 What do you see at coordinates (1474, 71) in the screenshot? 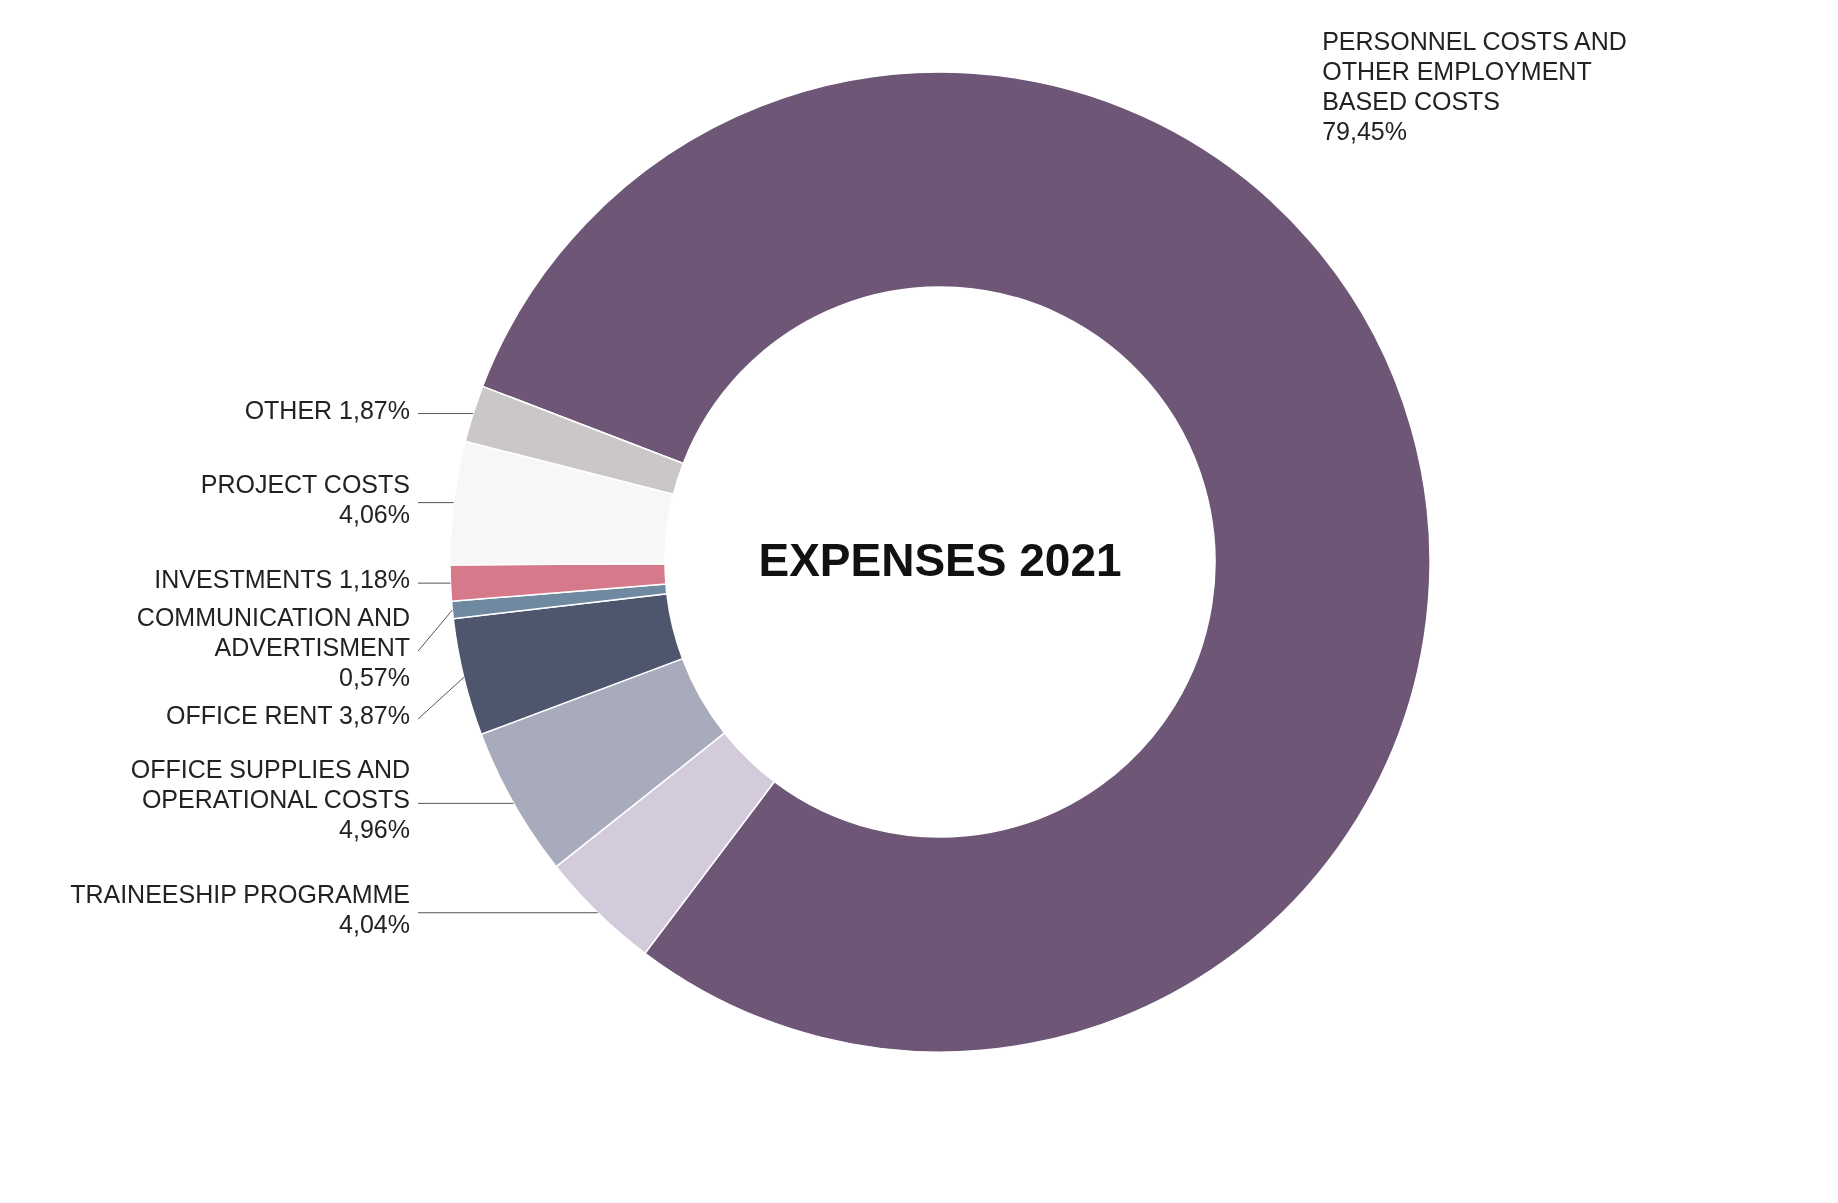
I see `slice-label: PERSONNEL COSTS AND OTHER EMPLOYMENT BASED COSTS` at bounding box center [1474, 71].